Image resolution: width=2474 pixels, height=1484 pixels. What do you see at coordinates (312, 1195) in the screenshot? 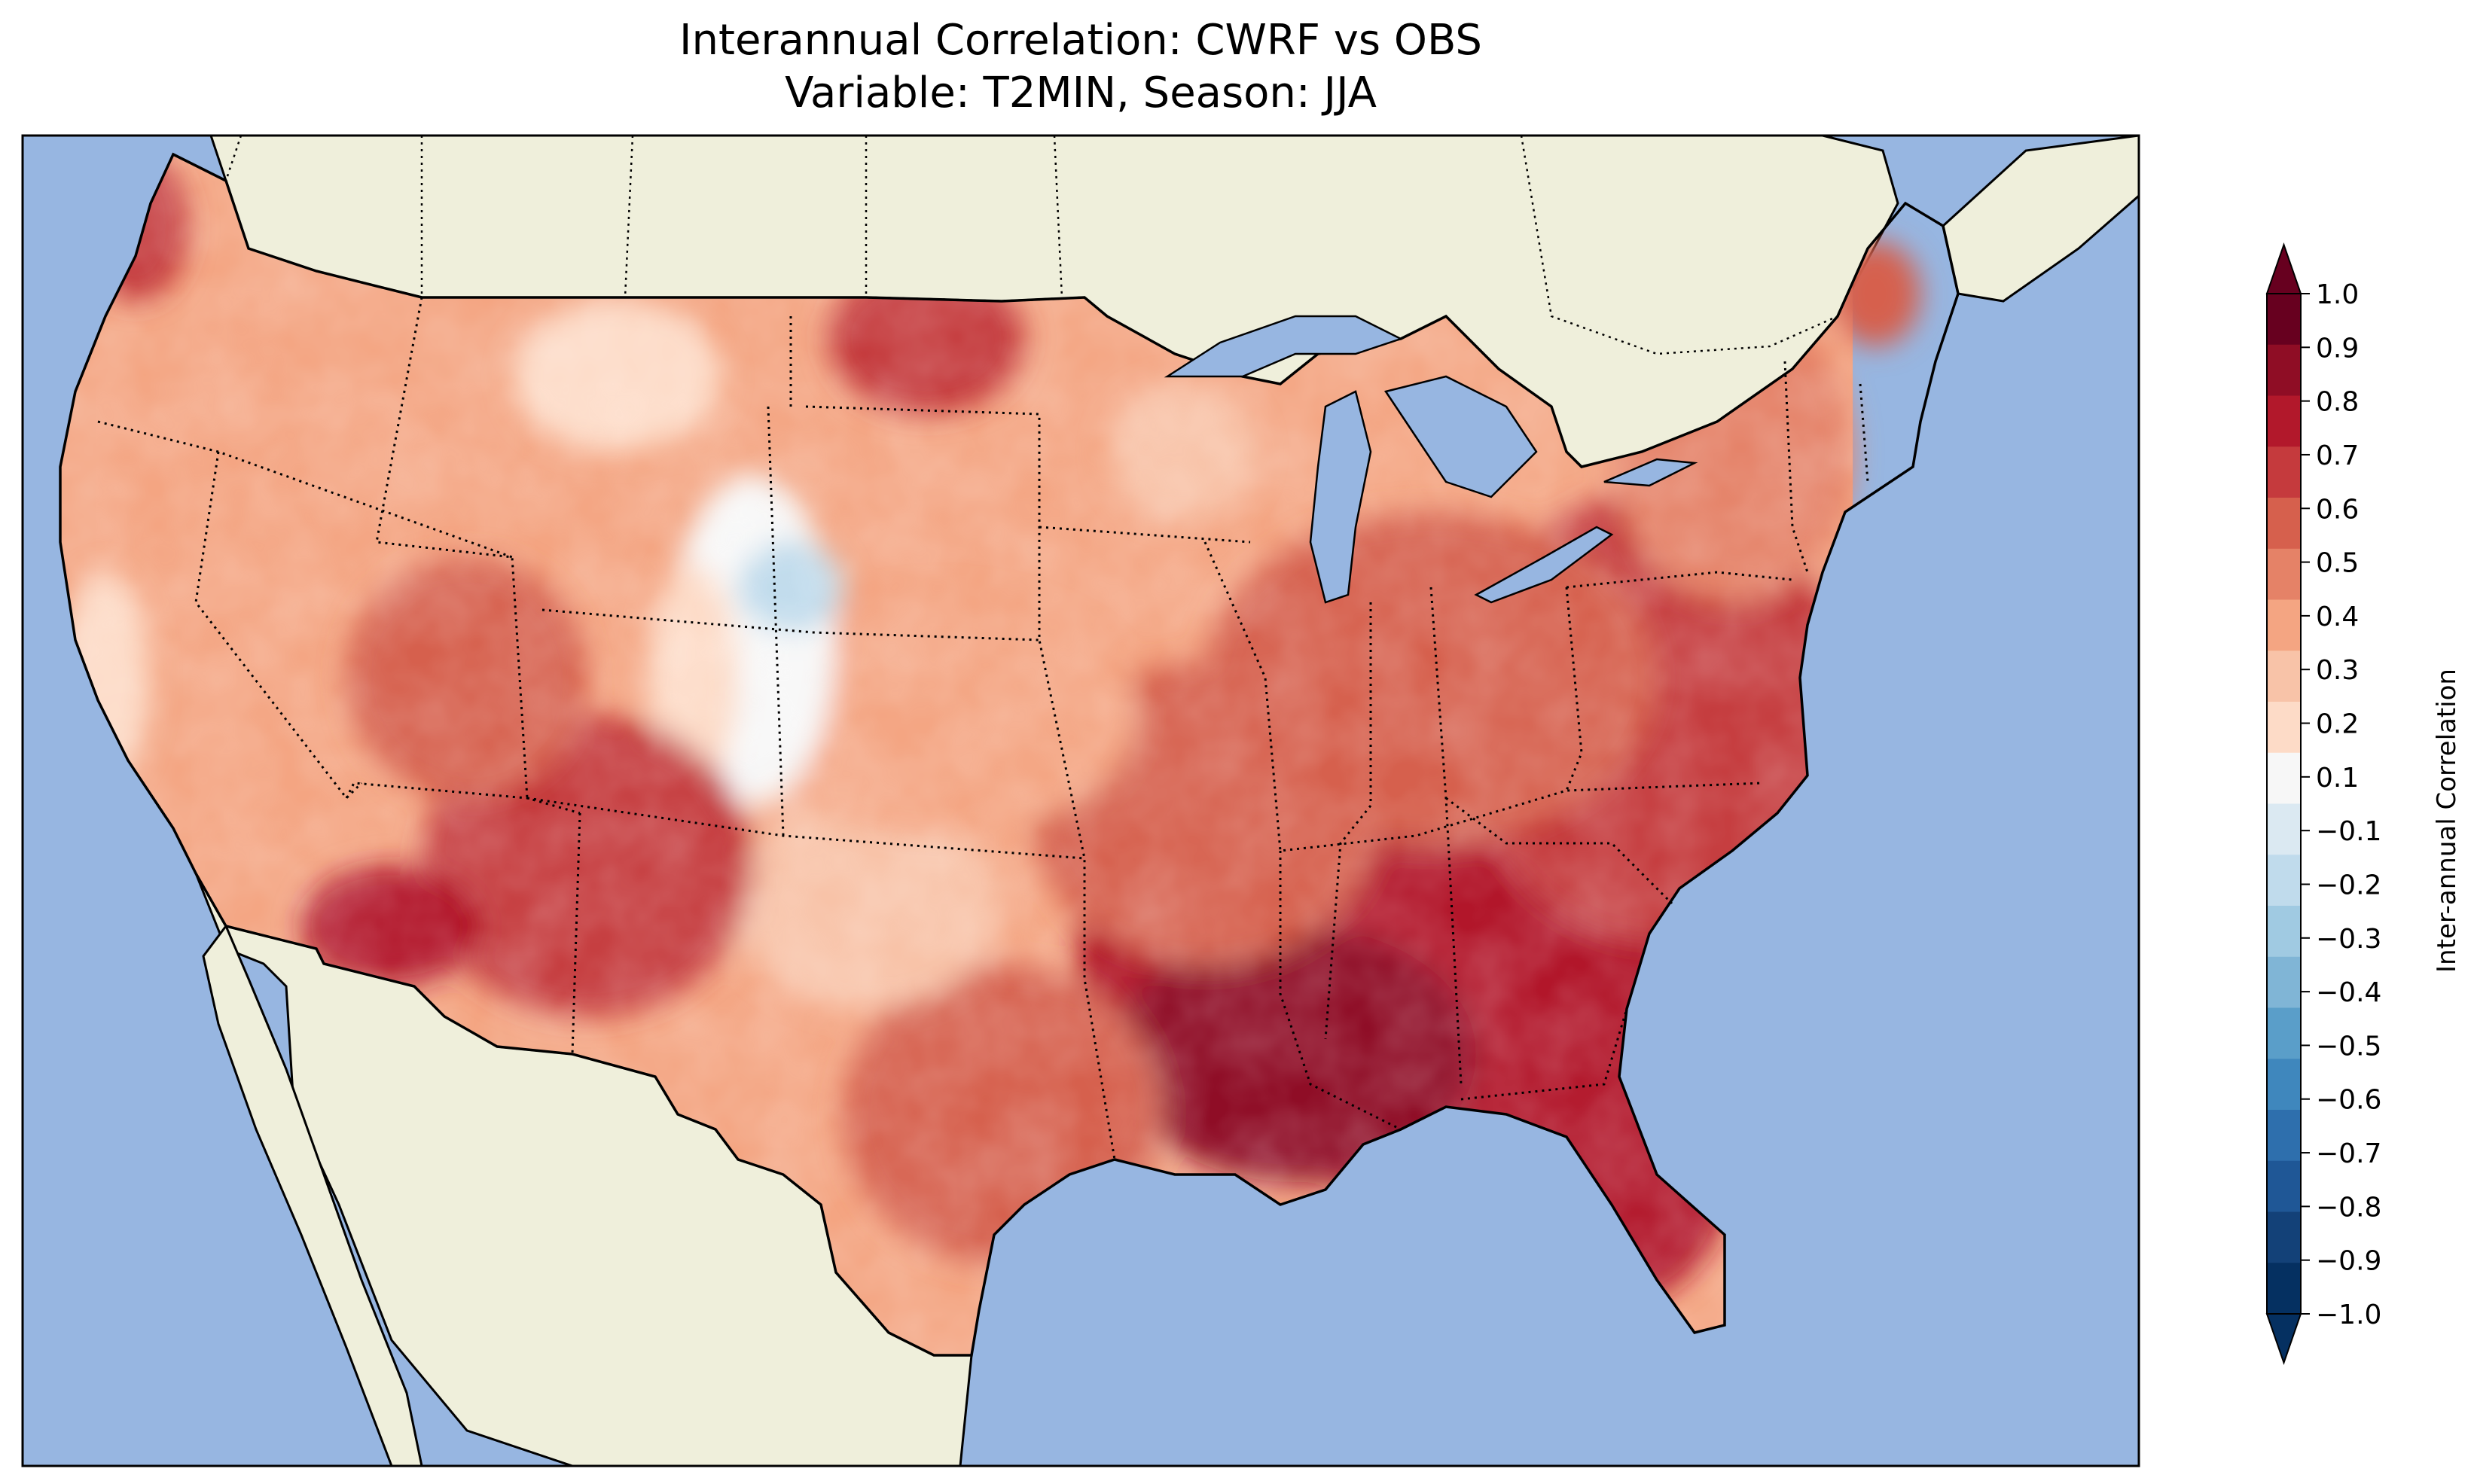
I see `land-baja` at bounding box center [312, 1195].